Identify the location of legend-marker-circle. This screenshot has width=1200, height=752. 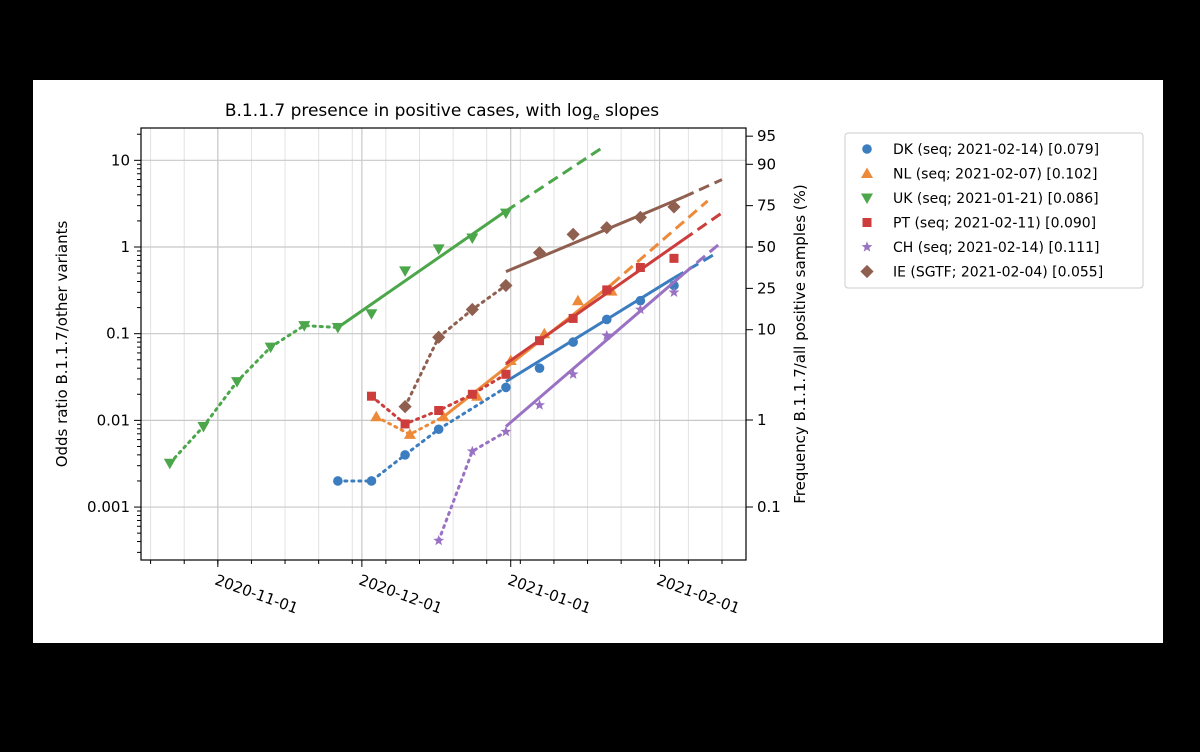
(867, 149).